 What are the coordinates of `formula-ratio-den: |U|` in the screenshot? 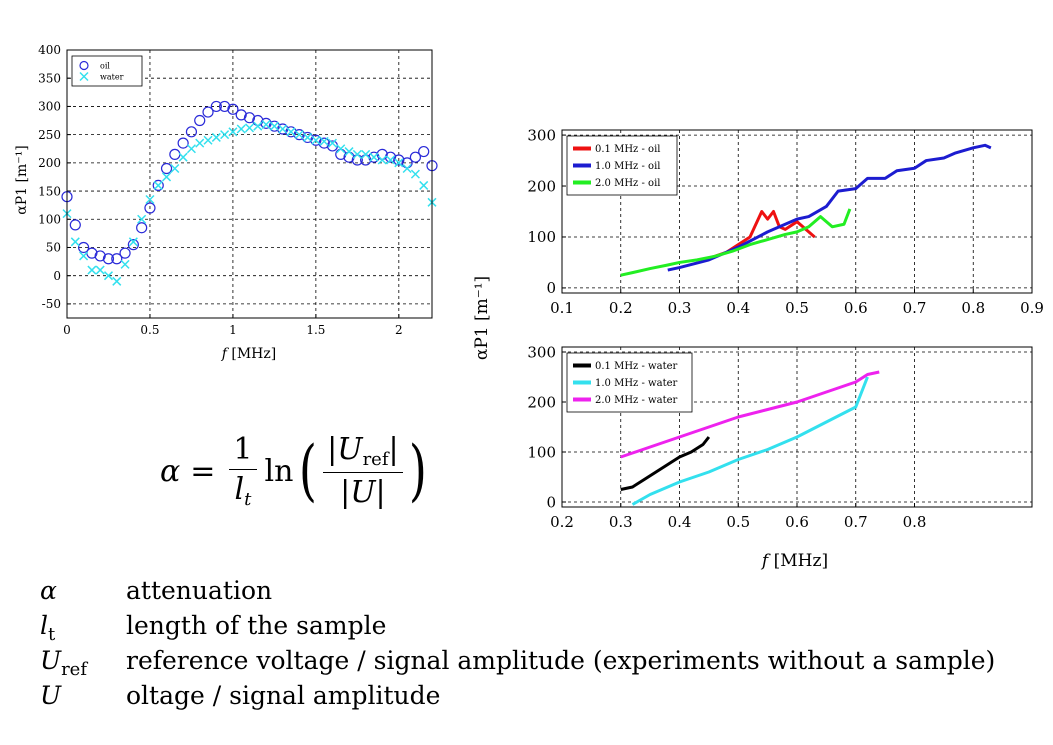 It's located at (363, 492).